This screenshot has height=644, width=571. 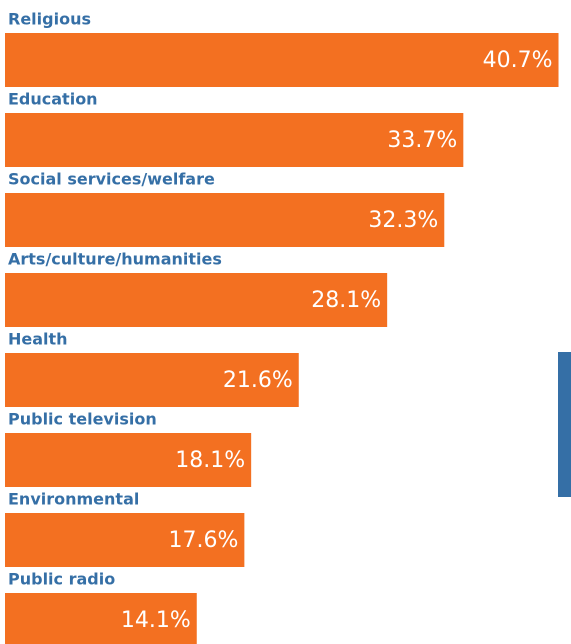 What do you see at coordinates (346, 300) in the screenshot?
I see `value-label: 28.1%` at bounding box center [346, 300].